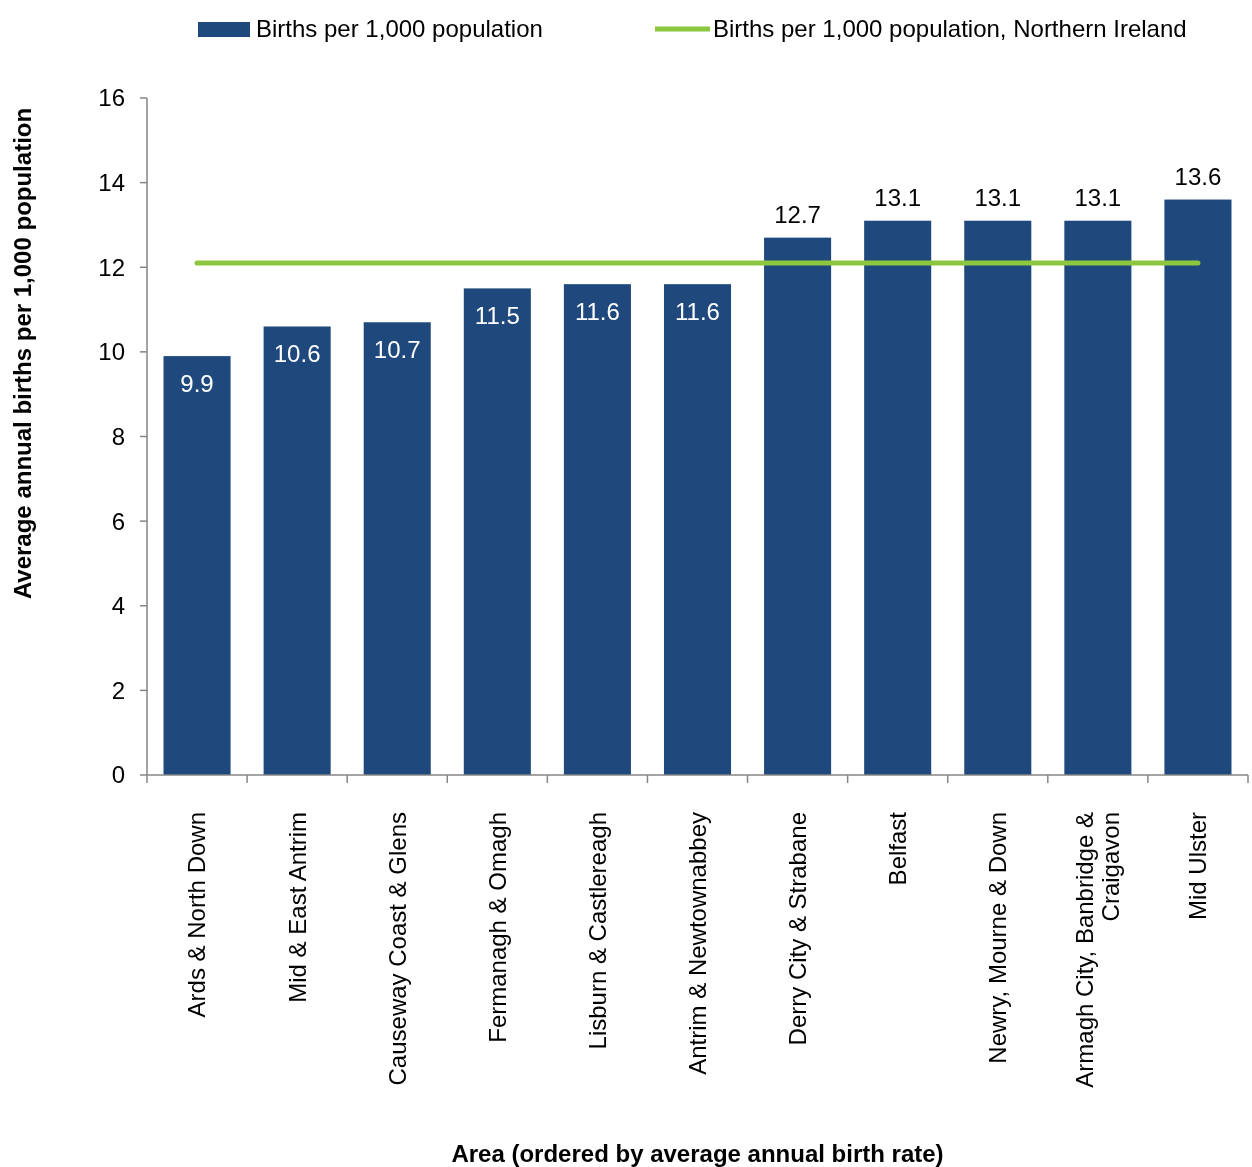 This screenshot has width=1252, height=1167. What do you see at coordinates (111, 183) in the screenshot?
I see `y-tick-label: 14` at bounding box center [111, 183].